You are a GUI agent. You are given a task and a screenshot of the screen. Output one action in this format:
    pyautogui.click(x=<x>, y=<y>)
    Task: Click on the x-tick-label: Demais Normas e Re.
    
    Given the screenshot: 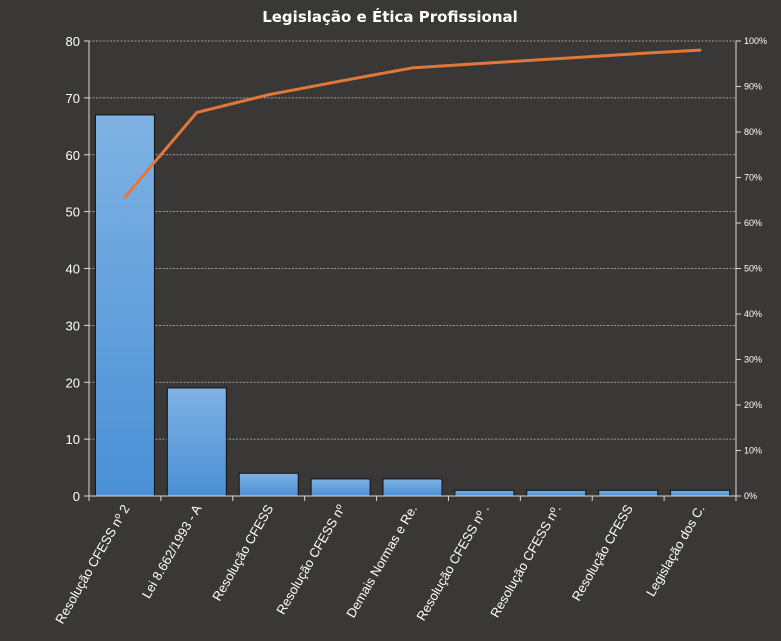 What is the action you would take?
    pyautogui.click(x=381, y=561)
    